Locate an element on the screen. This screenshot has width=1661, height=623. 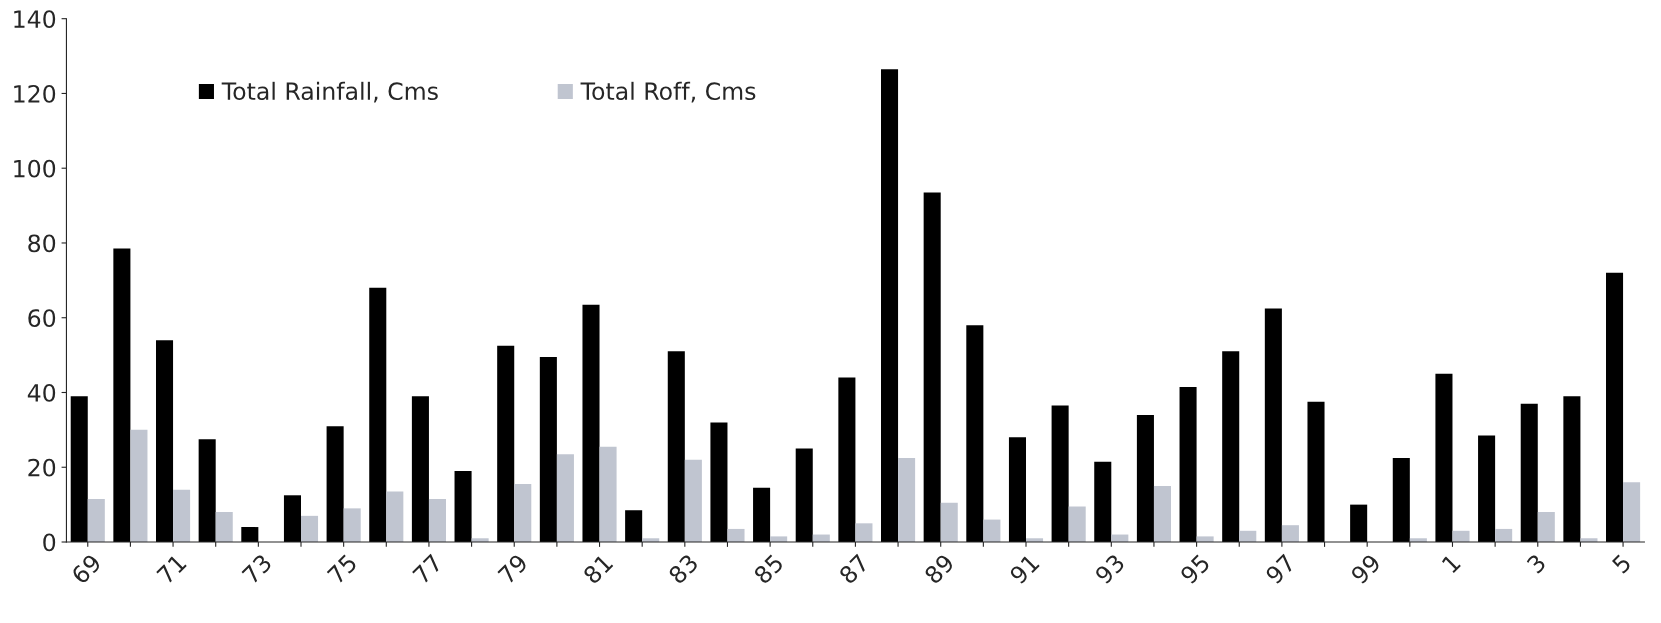
x-tick-label: 77 is located at coordinates (427, 569).